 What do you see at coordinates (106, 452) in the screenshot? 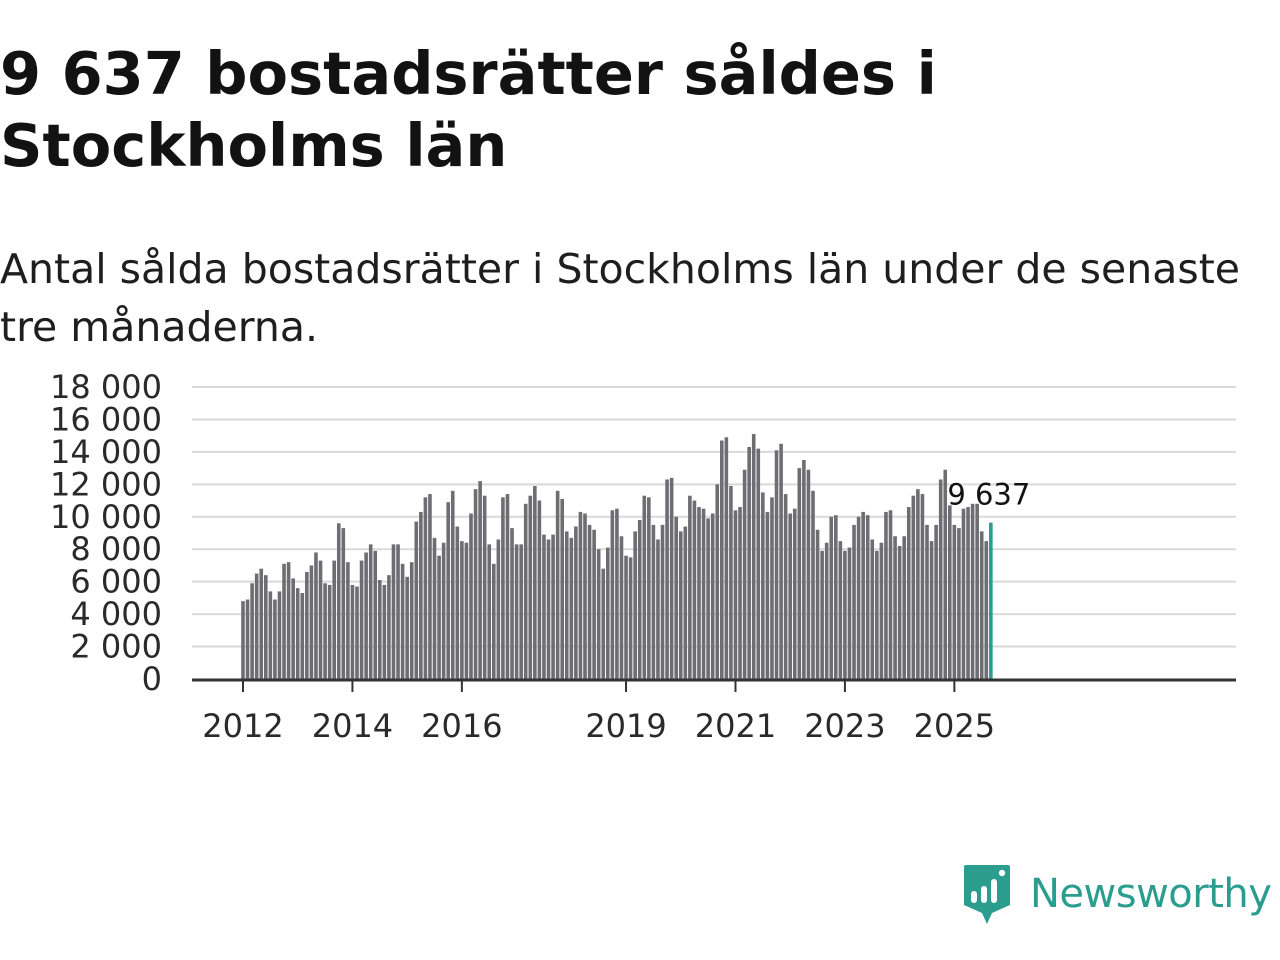
I see `y-tick-label: 14 000` at bounding box center [106, 452].